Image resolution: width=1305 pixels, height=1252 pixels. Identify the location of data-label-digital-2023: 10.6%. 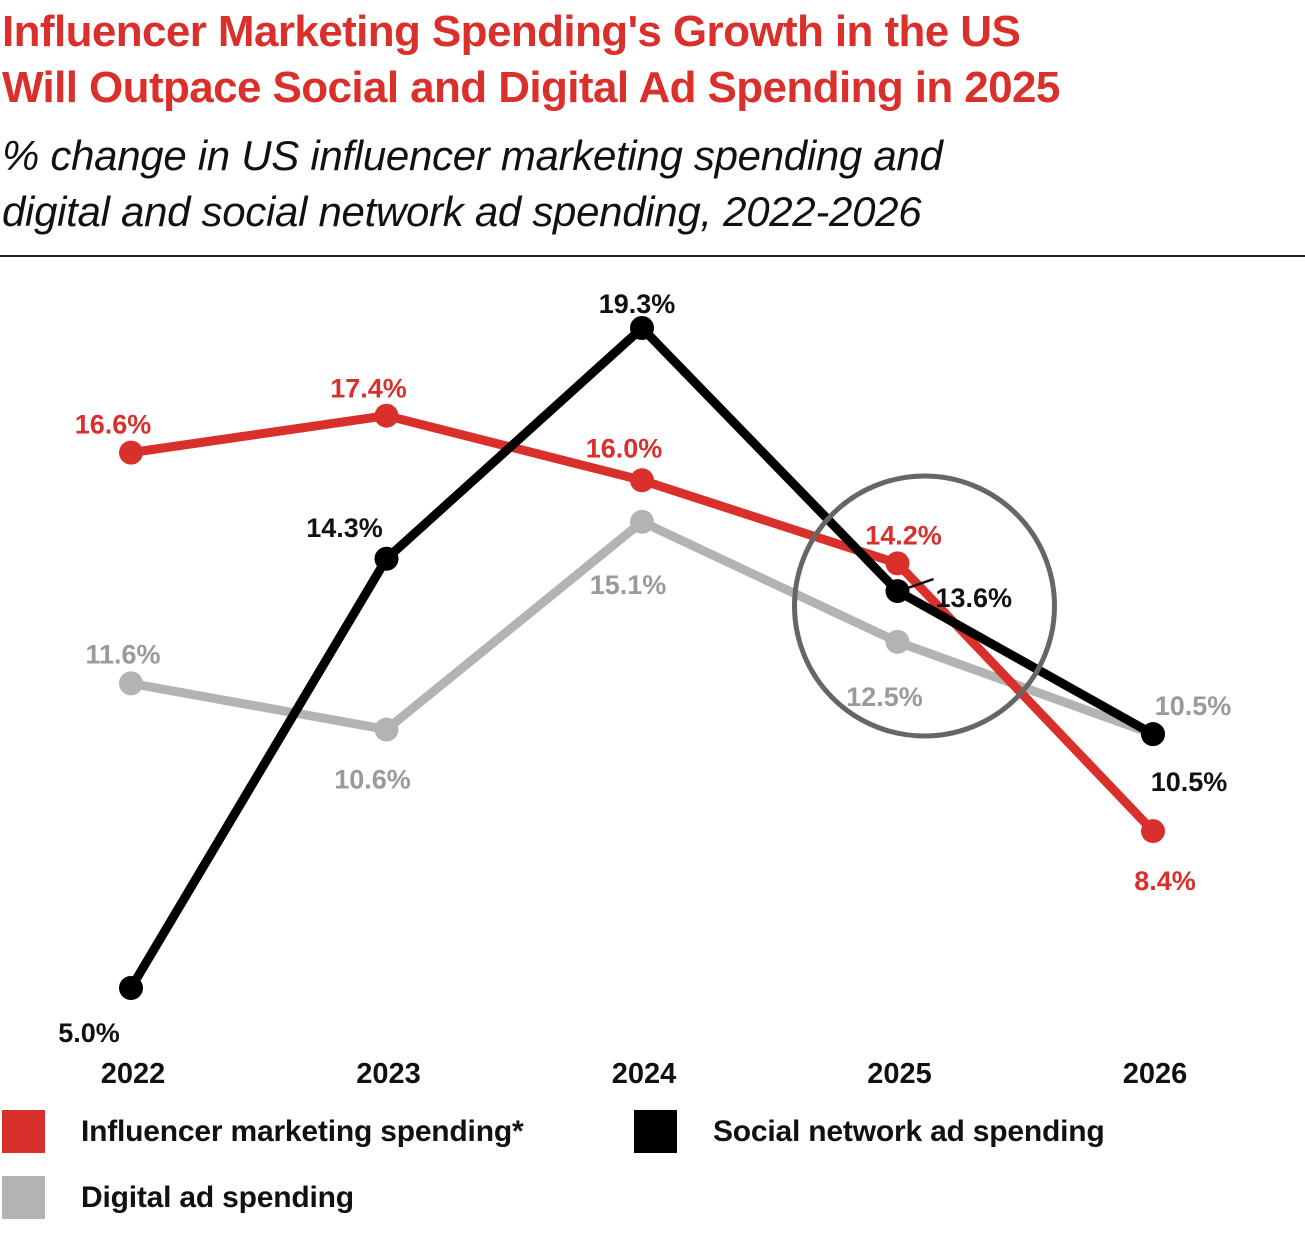
(372, 780).